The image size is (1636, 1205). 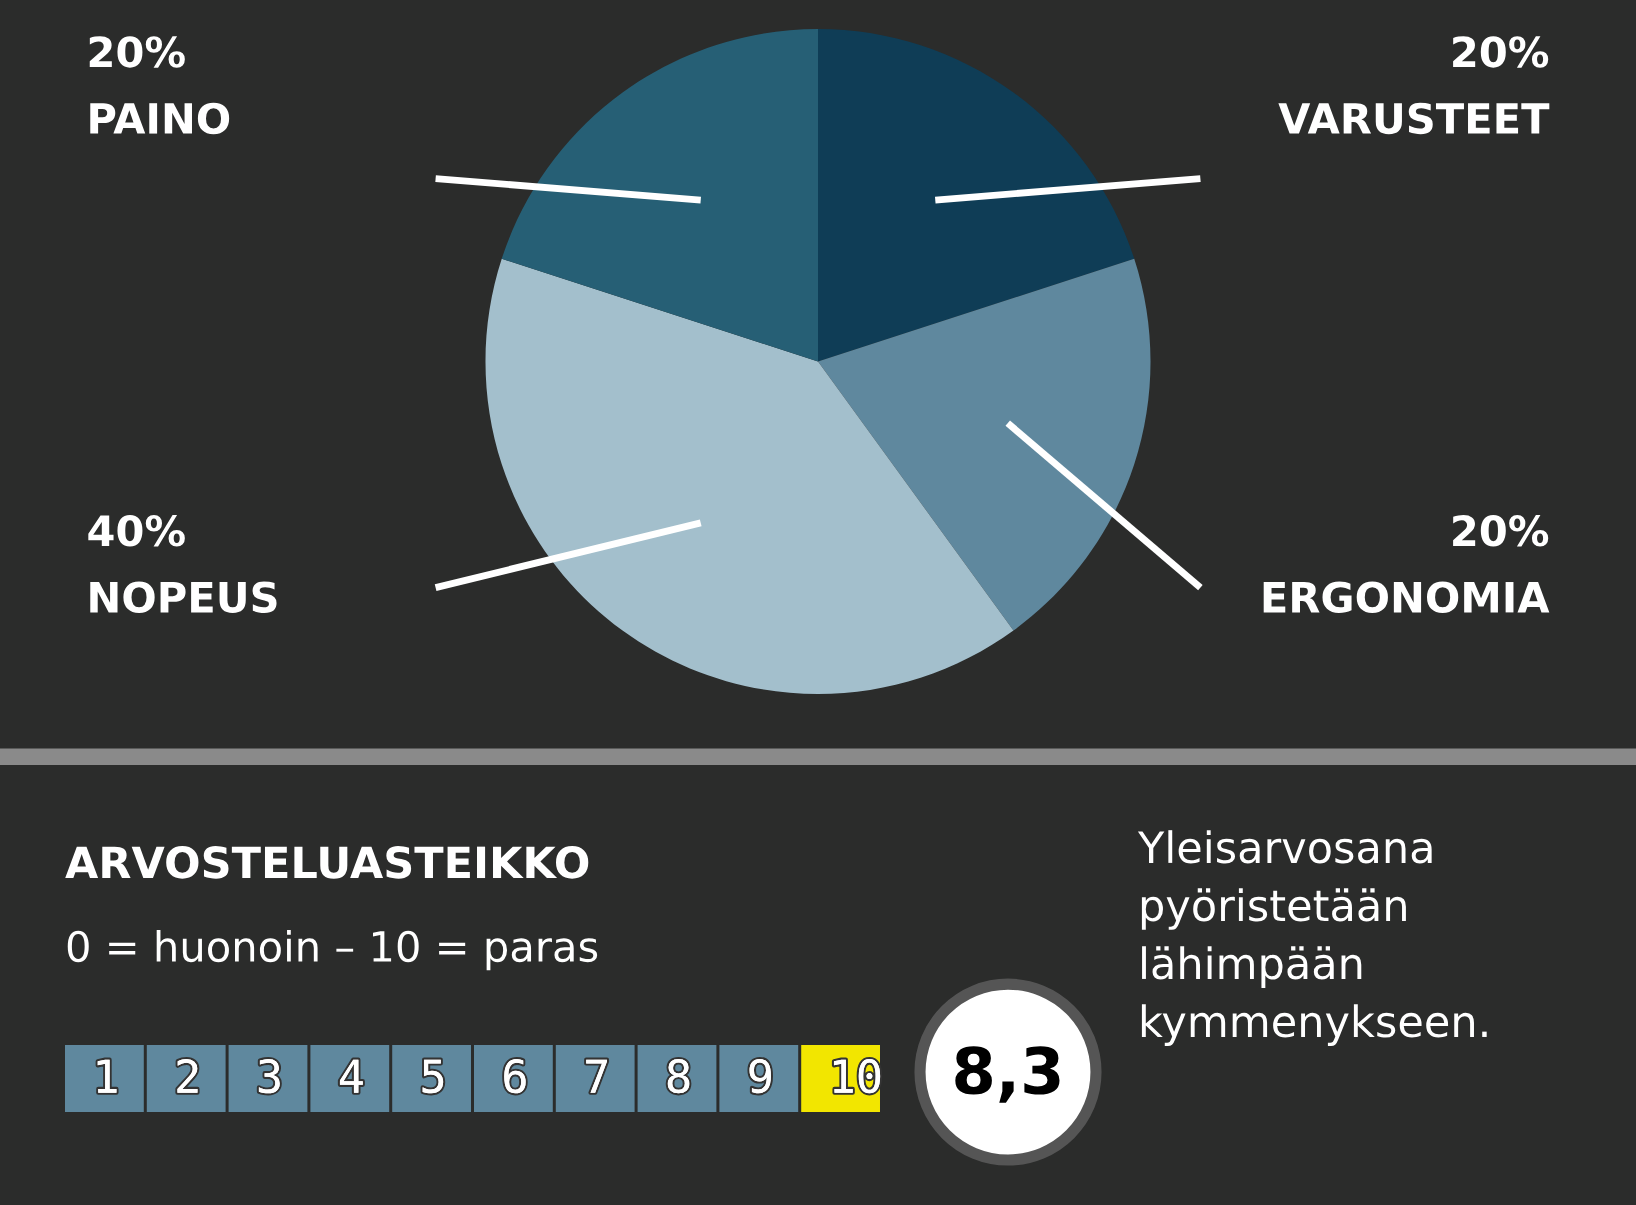 I want to click on slice-label: VARUSTEET, so click(x=1414, y=118).